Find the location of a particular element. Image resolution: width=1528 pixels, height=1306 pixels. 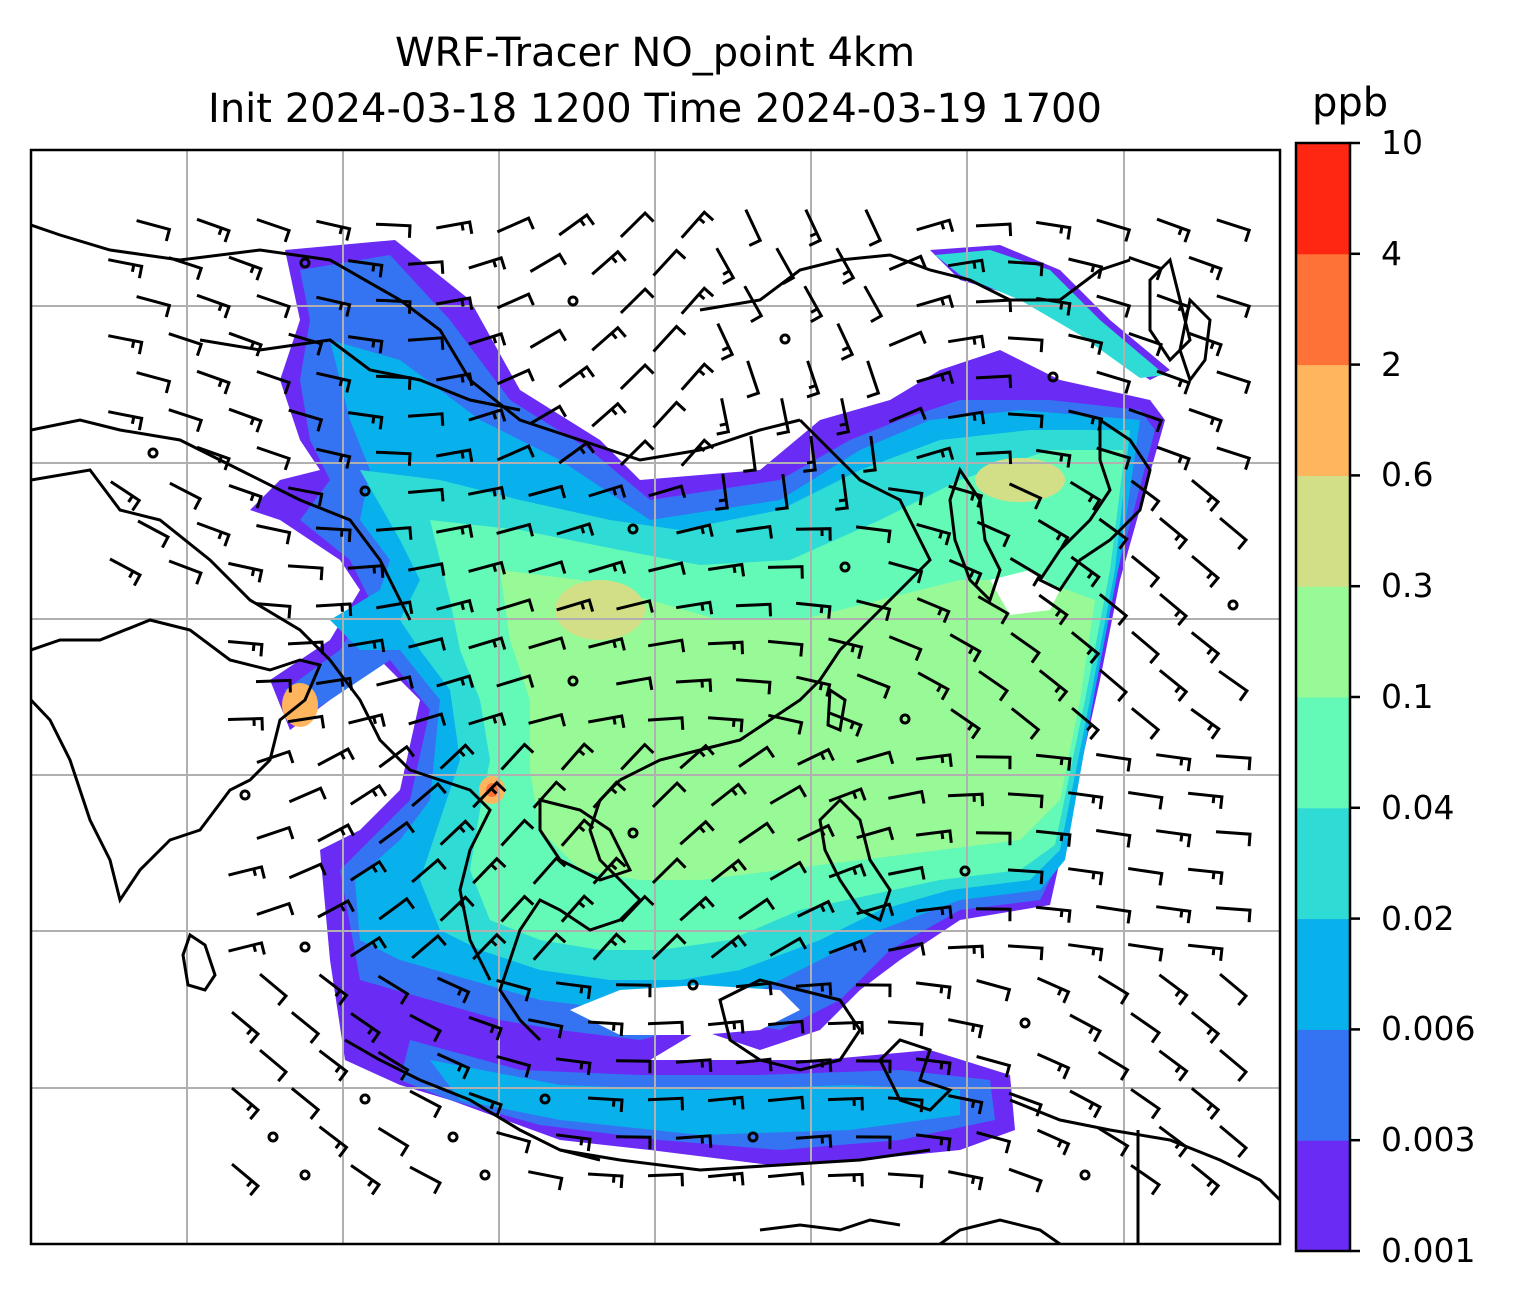

china-north-border is located at coordinates (416, 342).